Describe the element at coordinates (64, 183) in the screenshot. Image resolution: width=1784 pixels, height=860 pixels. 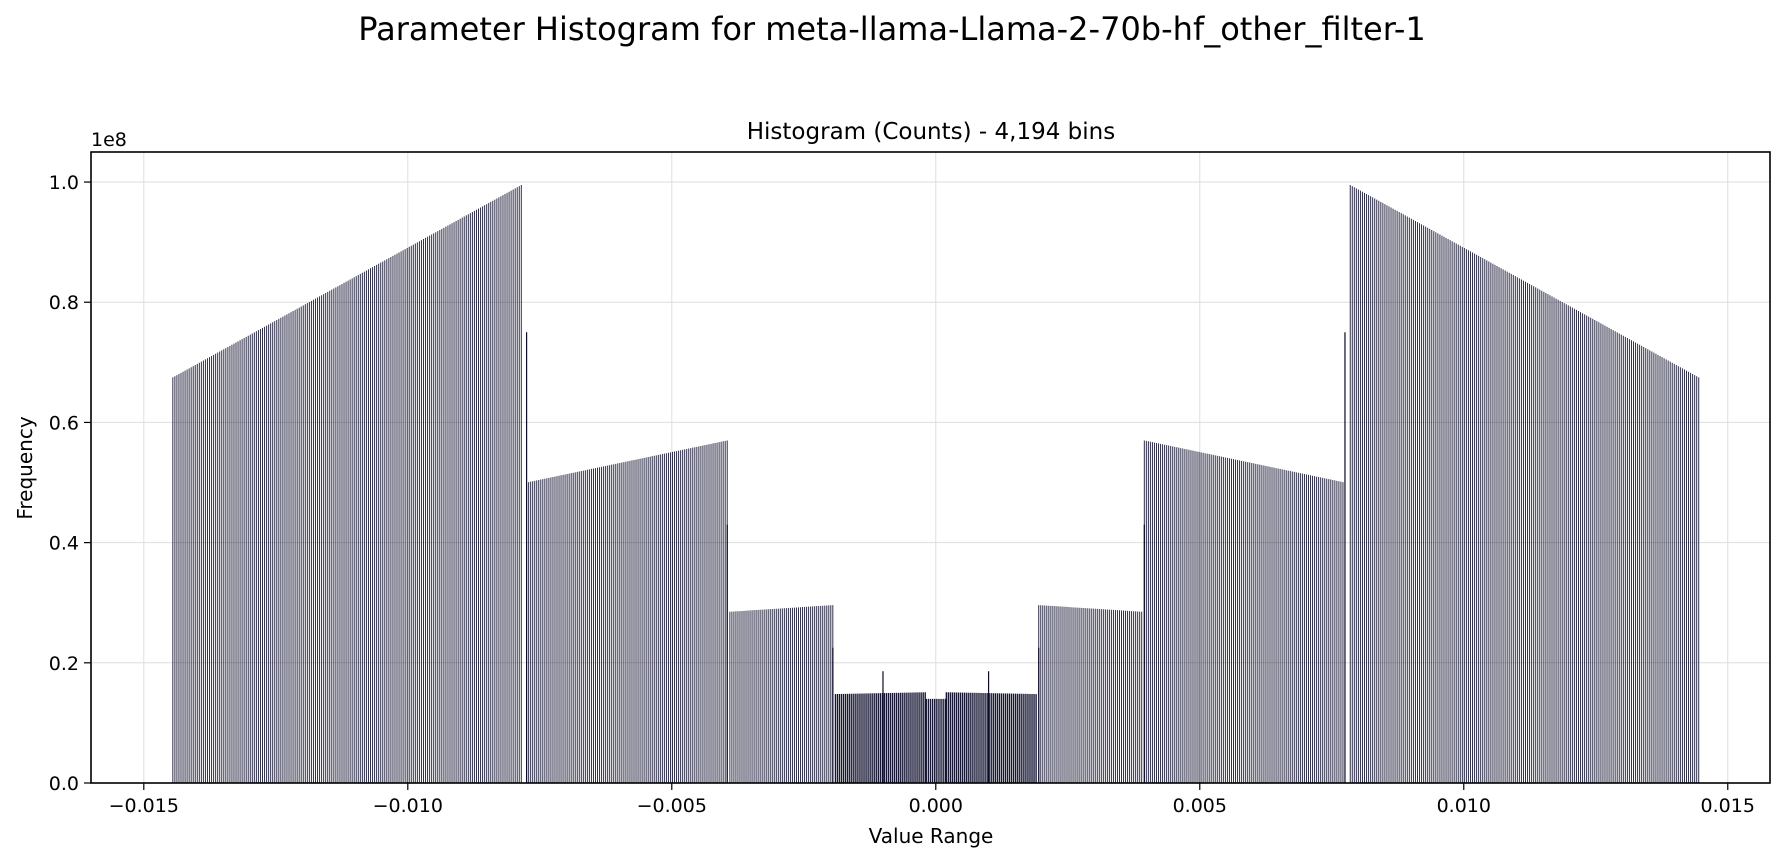
I see `y-tick-label: 1.0` at that location.